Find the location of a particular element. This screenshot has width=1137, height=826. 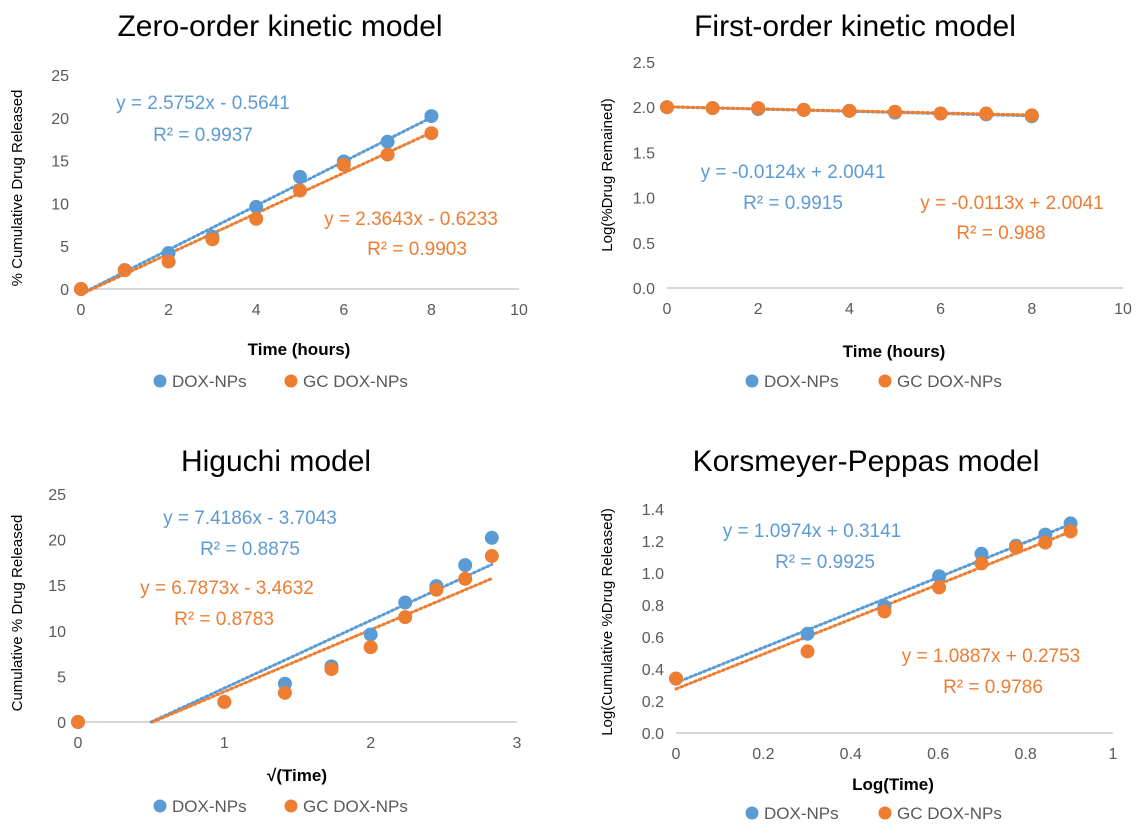

y-tick-label: 0.6 is located at coordinates (653, 638).